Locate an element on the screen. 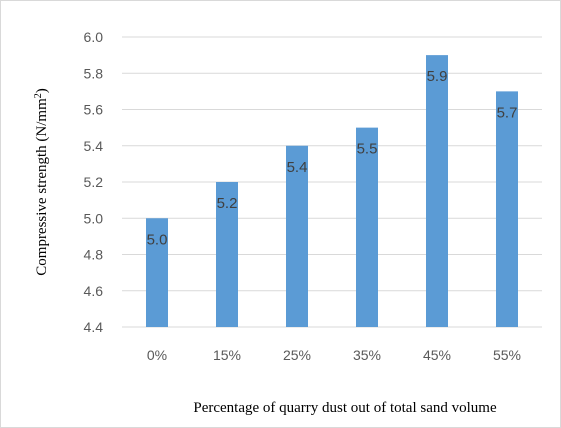 This screenshot has height=428, width=561. data-label: 5.5 is located at coordinates (367, 149).